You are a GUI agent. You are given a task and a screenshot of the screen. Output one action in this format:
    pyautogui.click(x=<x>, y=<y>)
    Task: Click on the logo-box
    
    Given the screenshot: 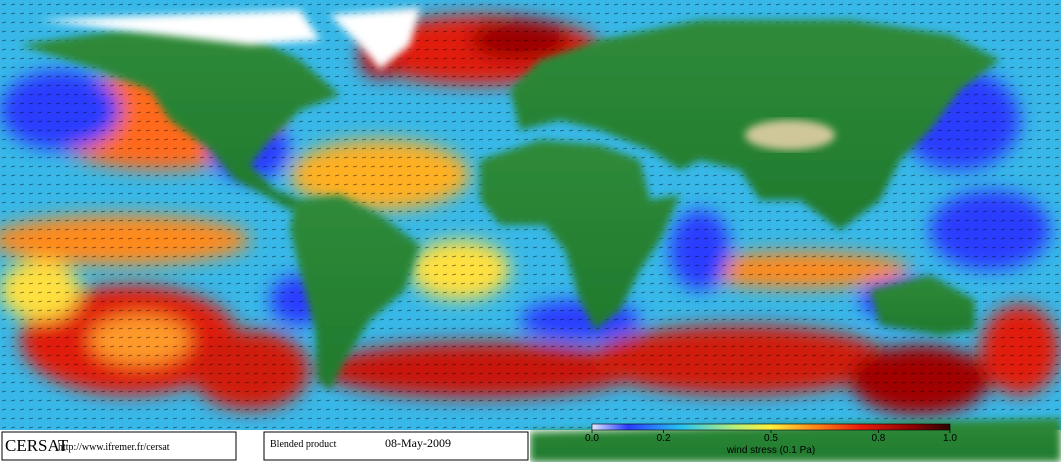 What is the action you would take?
    pyautogui.click(x=119, y=446)
    